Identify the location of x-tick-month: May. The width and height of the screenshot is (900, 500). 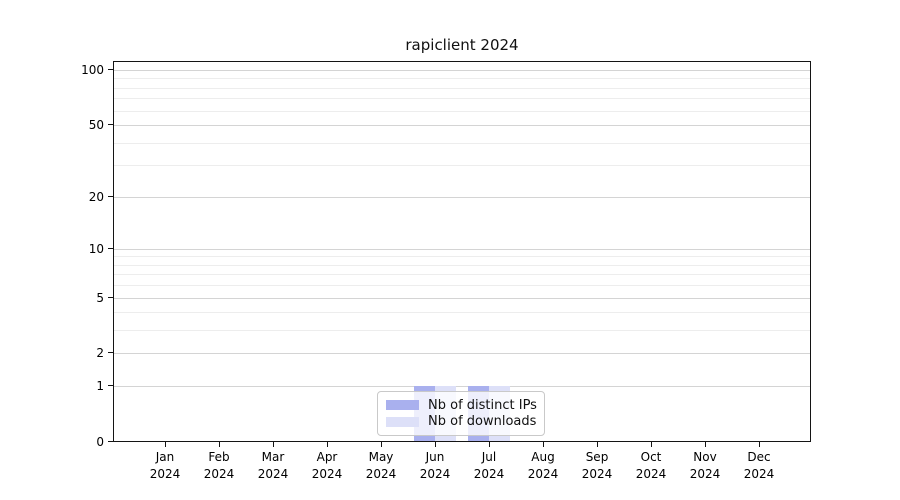
(381, 457).